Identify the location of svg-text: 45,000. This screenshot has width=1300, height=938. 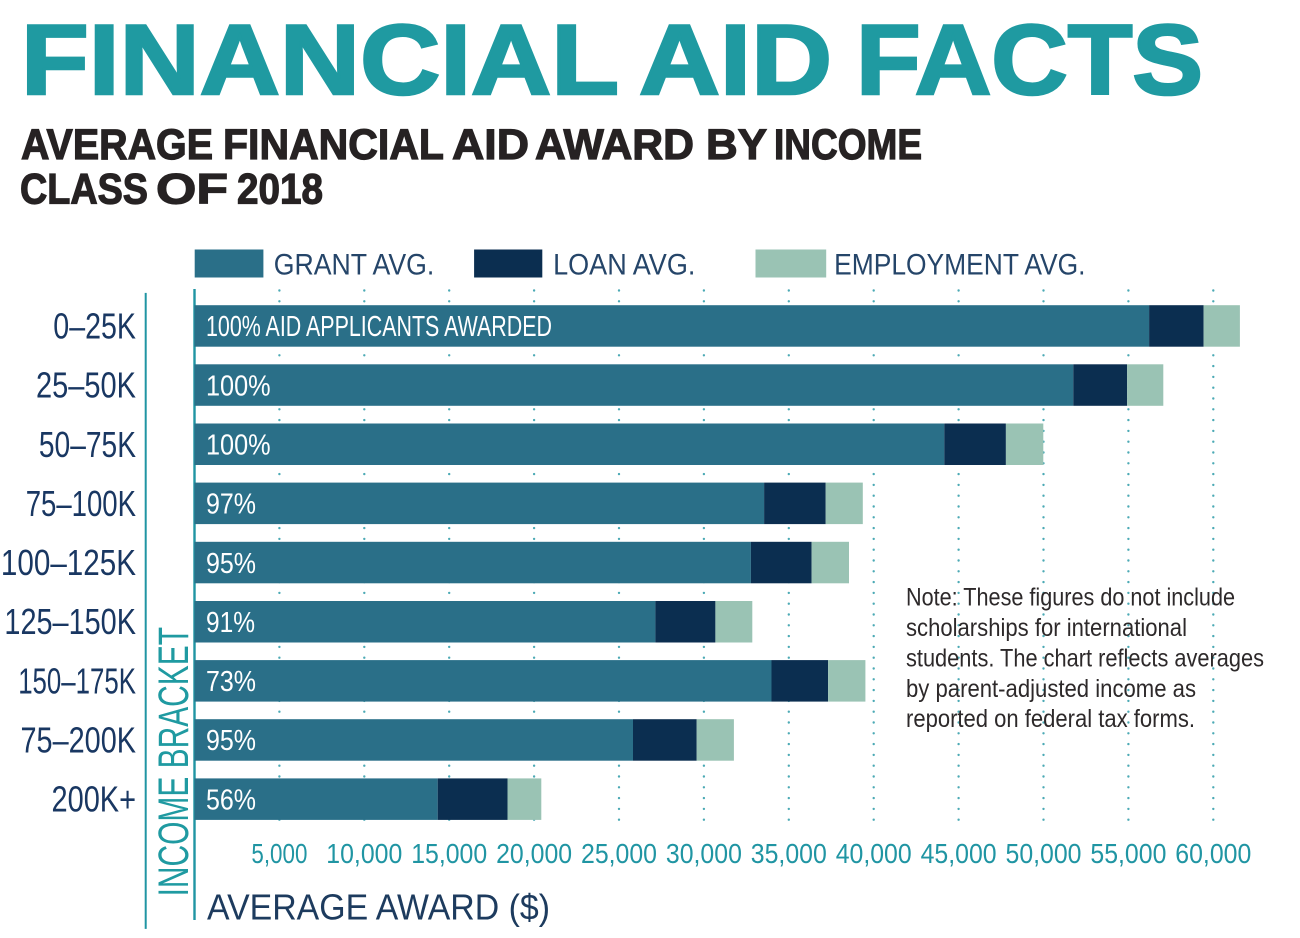
(959, 853).